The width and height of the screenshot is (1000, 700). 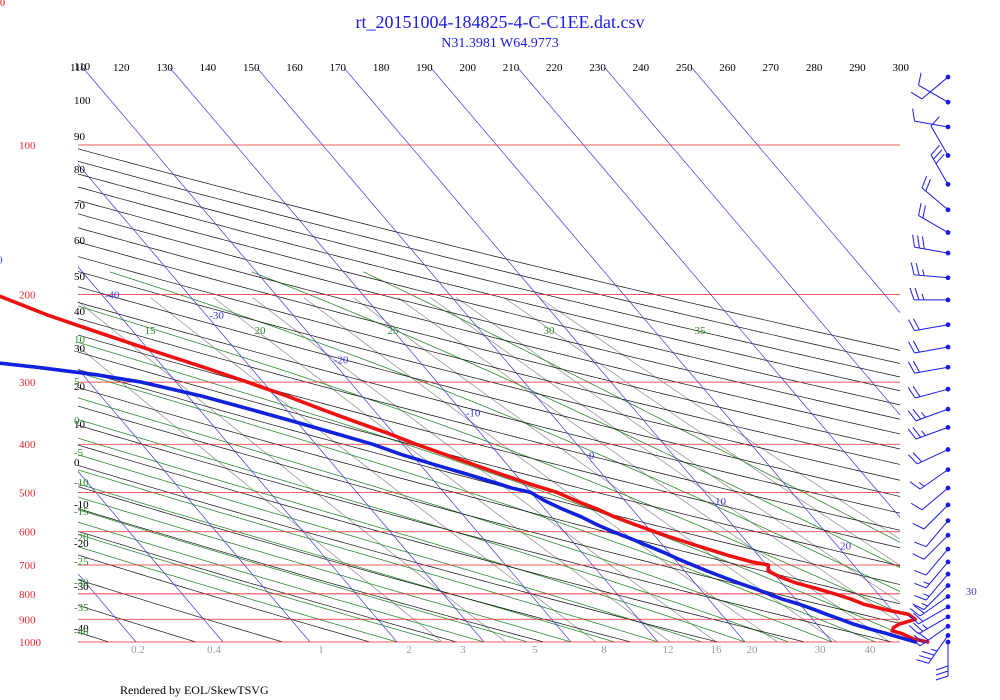 What do you see at coordinates (294, 68) in the screenshot?
I see `theta-top-label: 160` at bounding box center [294, 68].